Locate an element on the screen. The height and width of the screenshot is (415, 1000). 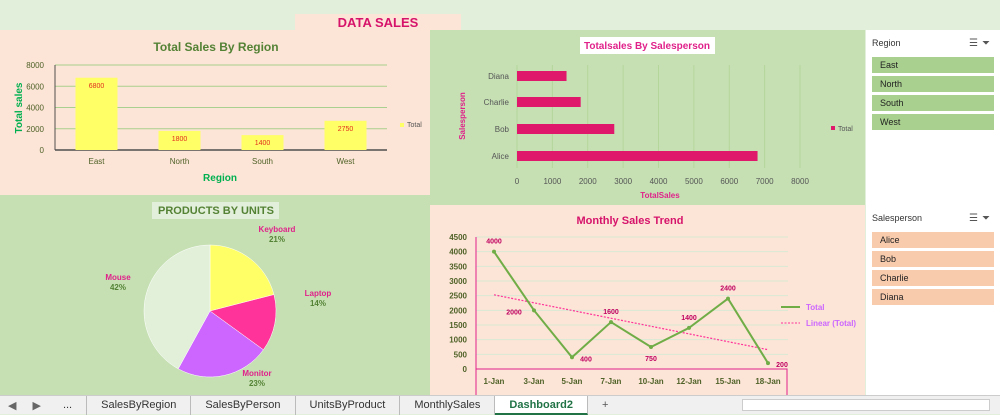
data-label: 1800 is located at coordinates (180, 139).